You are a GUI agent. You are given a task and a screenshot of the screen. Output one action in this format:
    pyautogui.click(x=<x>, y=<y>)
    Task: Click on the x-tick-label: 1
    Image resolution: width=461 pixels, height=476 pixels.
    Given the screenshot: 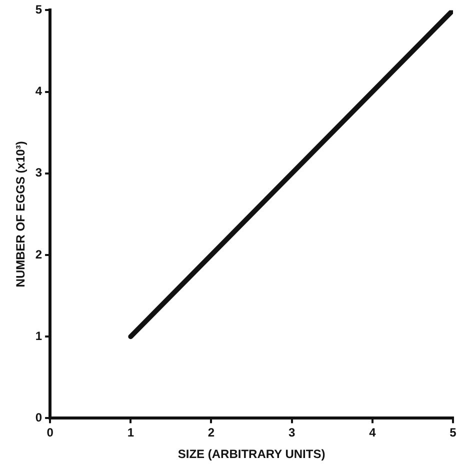 What is the action you would take?
    pyautogui.click(x=130, y=433)
    